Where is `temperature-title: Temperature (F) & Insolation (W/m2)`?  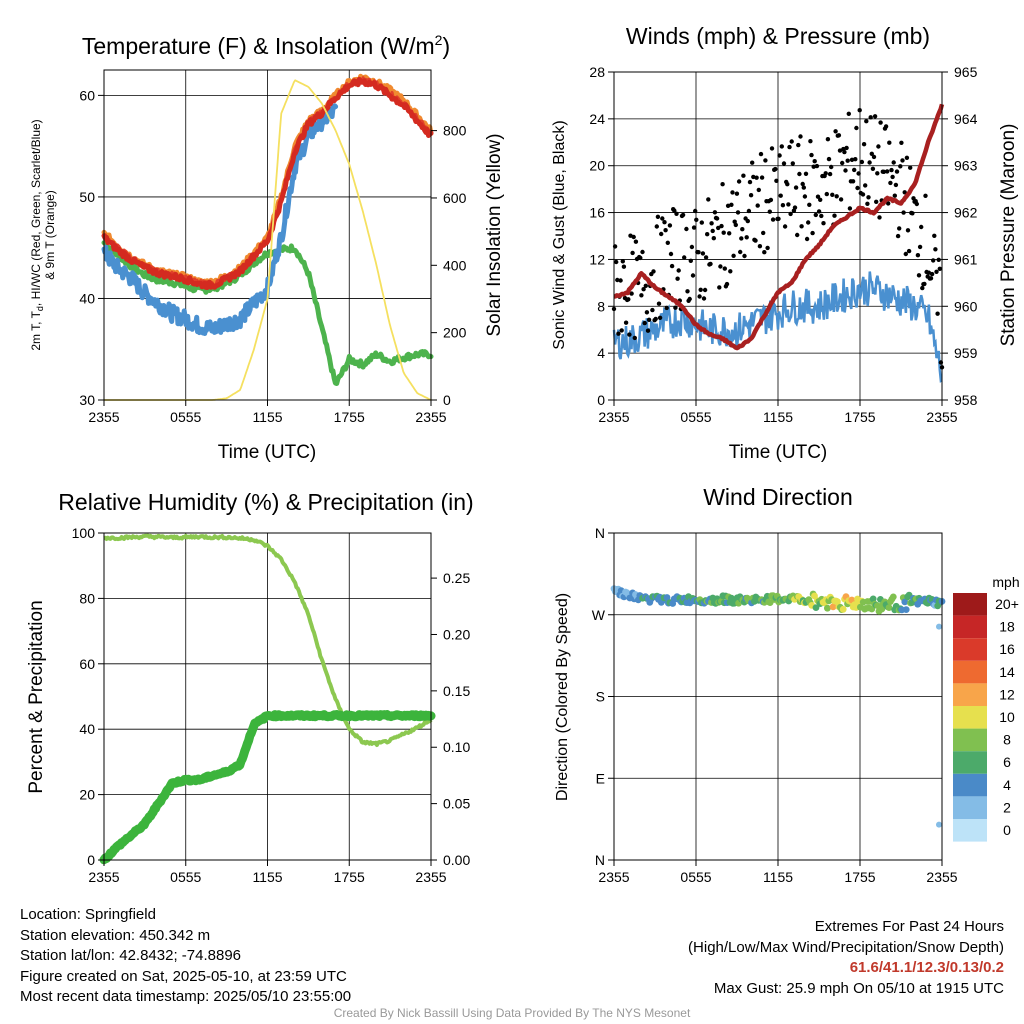
temperature-title: Temperature (F) & Insolation (W/m2) is located at coordinates (266, 45).